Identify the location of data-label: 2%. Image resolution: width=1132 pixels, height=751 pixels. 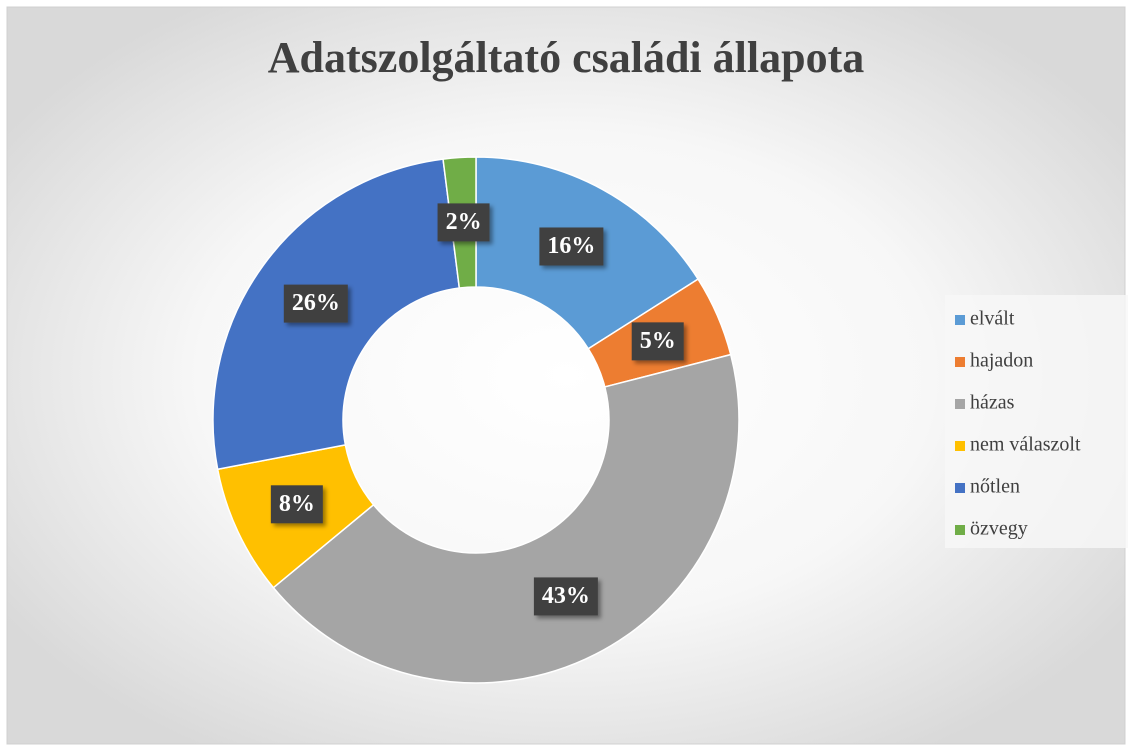
(463, 222).